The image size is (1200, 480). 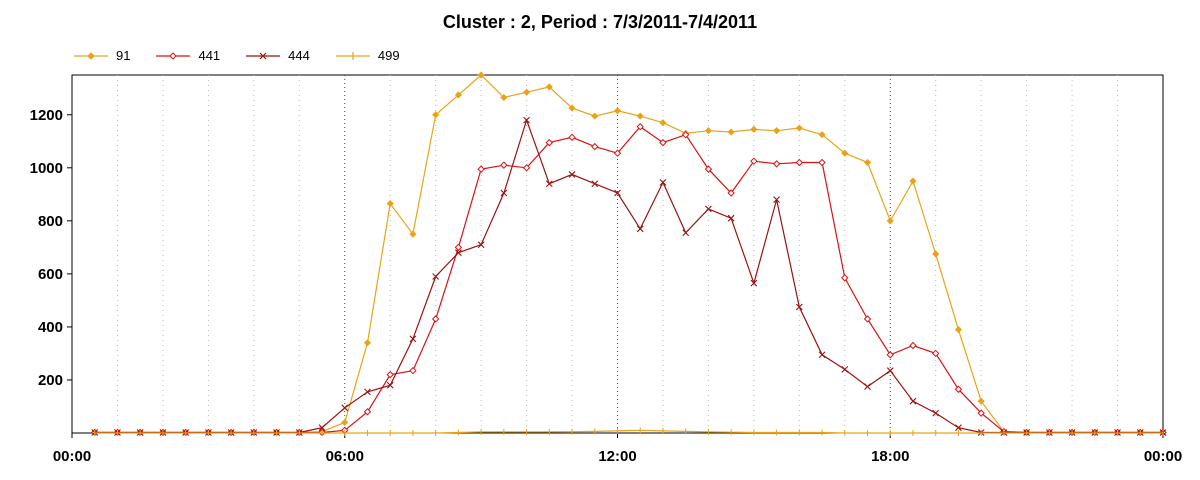 What do you see at coordinates (50, 327) in the screenshot?
I see `y-tick-label: 400` at bounding box center [50, 327].